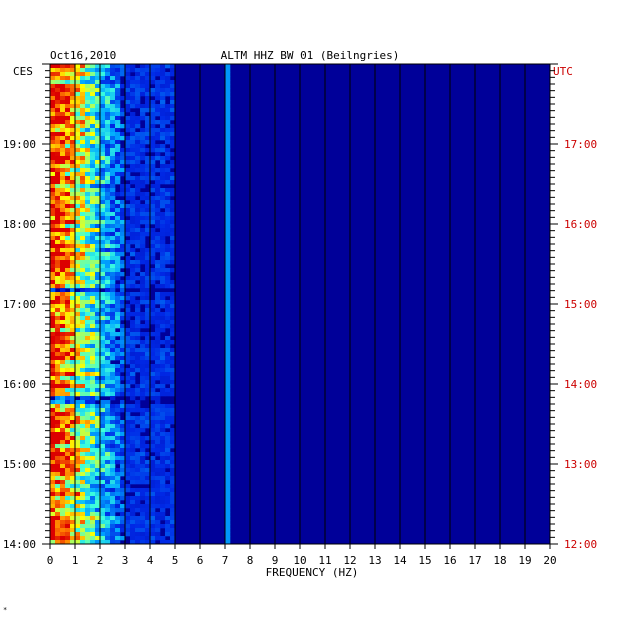  What do you see at coordinates (19, 304) in the screenshot?
I see `left-tick-label: 17:00` at bounding box center [19, 304].